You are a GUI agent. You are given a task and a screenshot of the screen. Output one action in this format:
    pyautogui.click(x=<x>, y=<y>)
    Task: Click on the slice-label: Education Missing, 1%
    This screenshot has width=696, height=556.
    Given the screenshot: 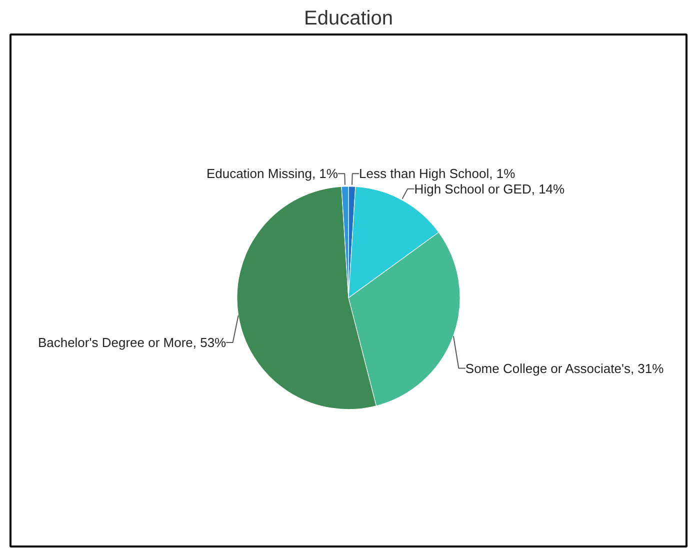 What is the action you would take?
    pyautogui.click(x=272, y=174)
    